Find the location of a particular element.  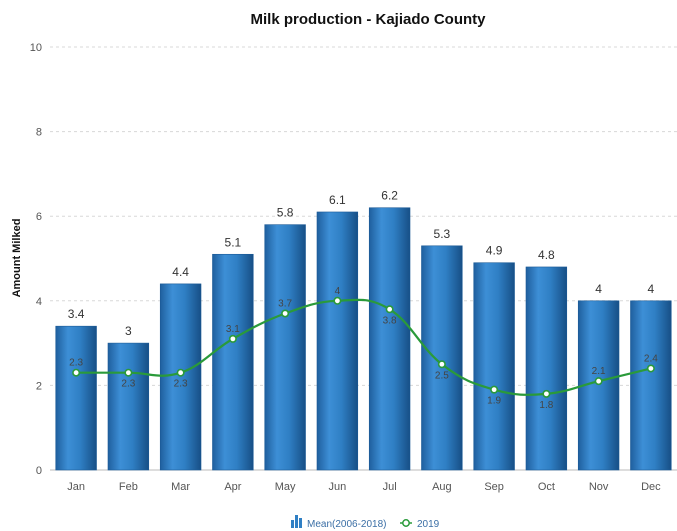

x-tick-label: Oct is located at coordinates (546, 487).